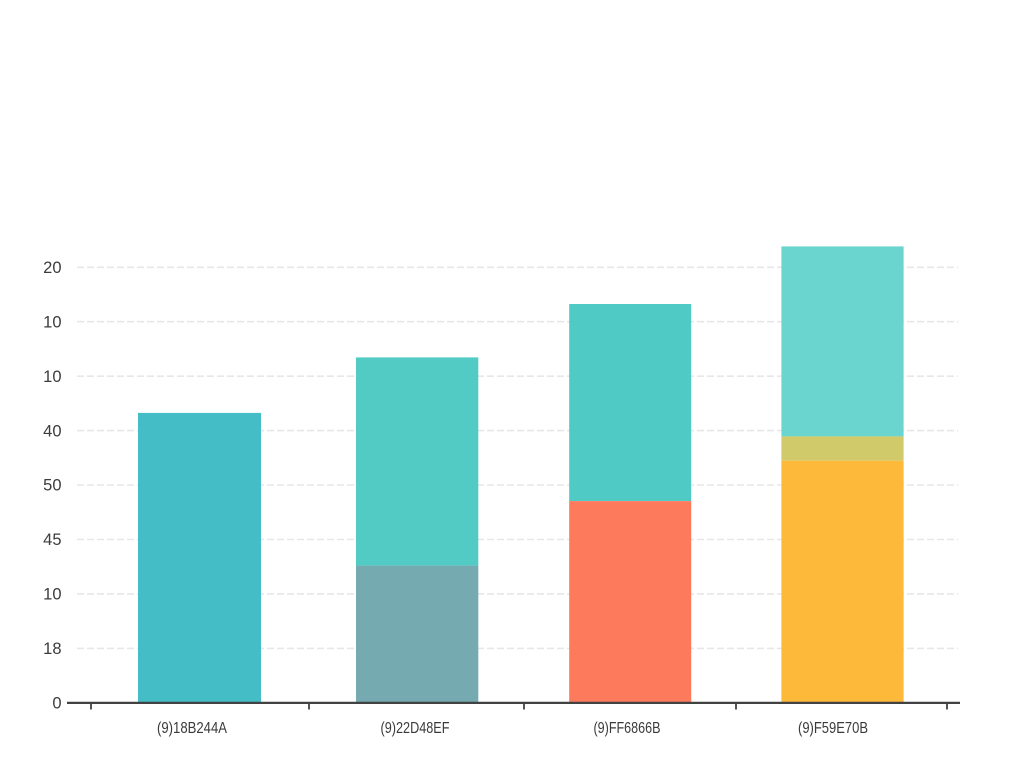 The width and height of the screenshot is (1024, 768). What do you see at coordinates (52, 540) in the screenshot?
I see `svg-text: 45` at bounding box center [52, 540].